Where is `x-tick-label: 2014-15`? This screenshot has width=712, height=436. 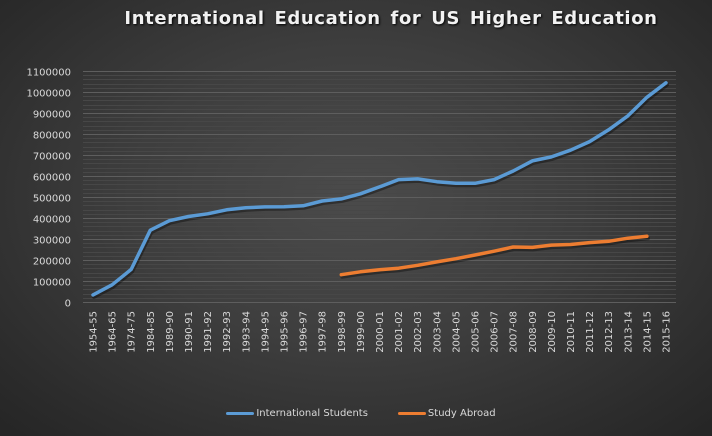
x-tick-label: 2014-15 is located at coordinates (647, 332).